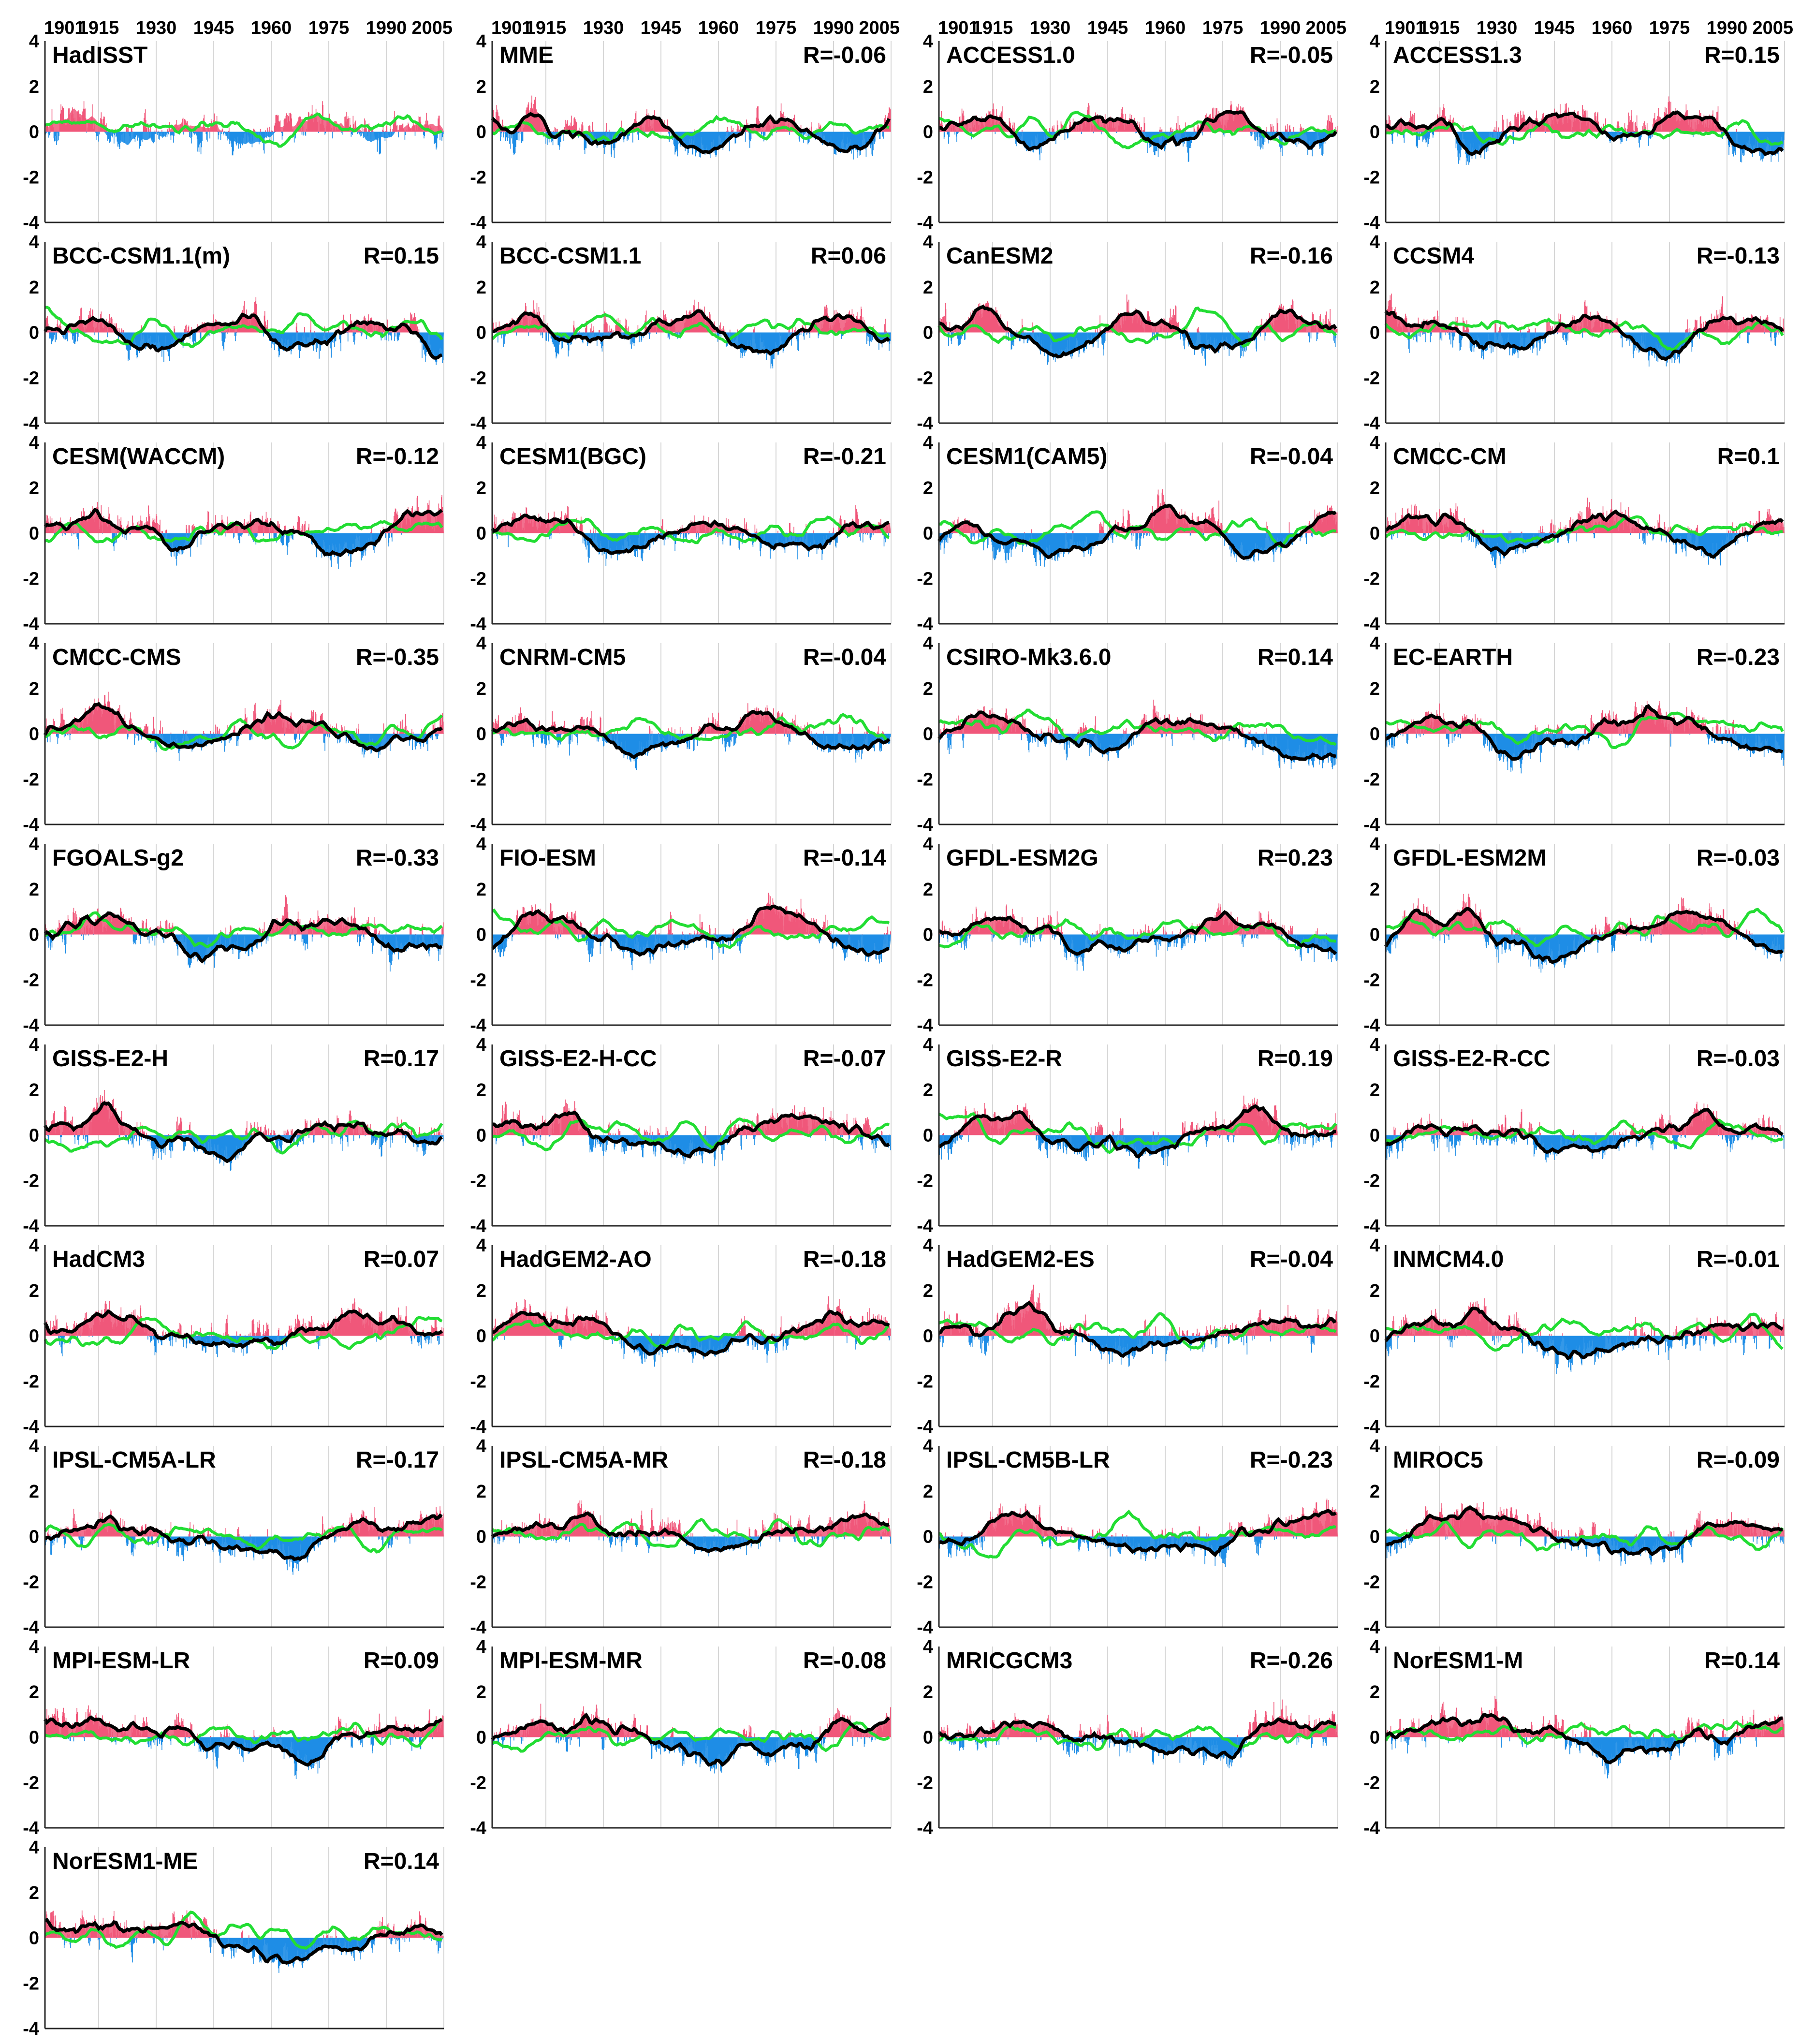  Describe the element at coordinates (1281, 28) in the screenshot. I see `x-tick-label: 1990` at that location.